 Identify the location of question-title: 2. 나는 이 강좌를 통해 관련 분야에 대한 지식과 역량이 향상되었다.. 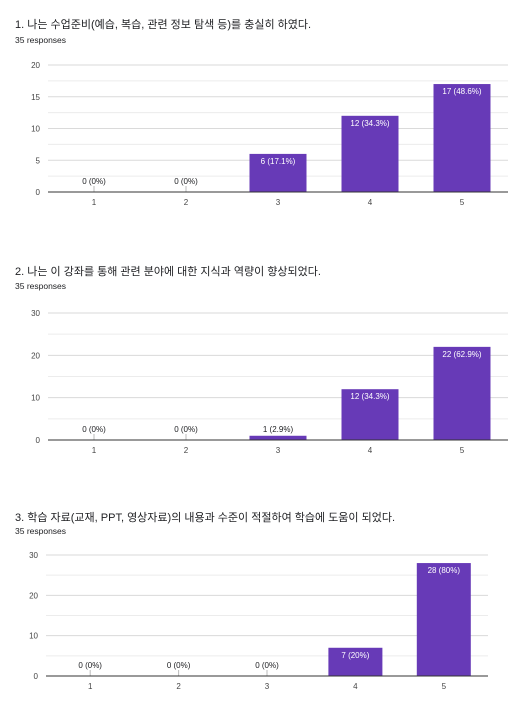
(168, 272).